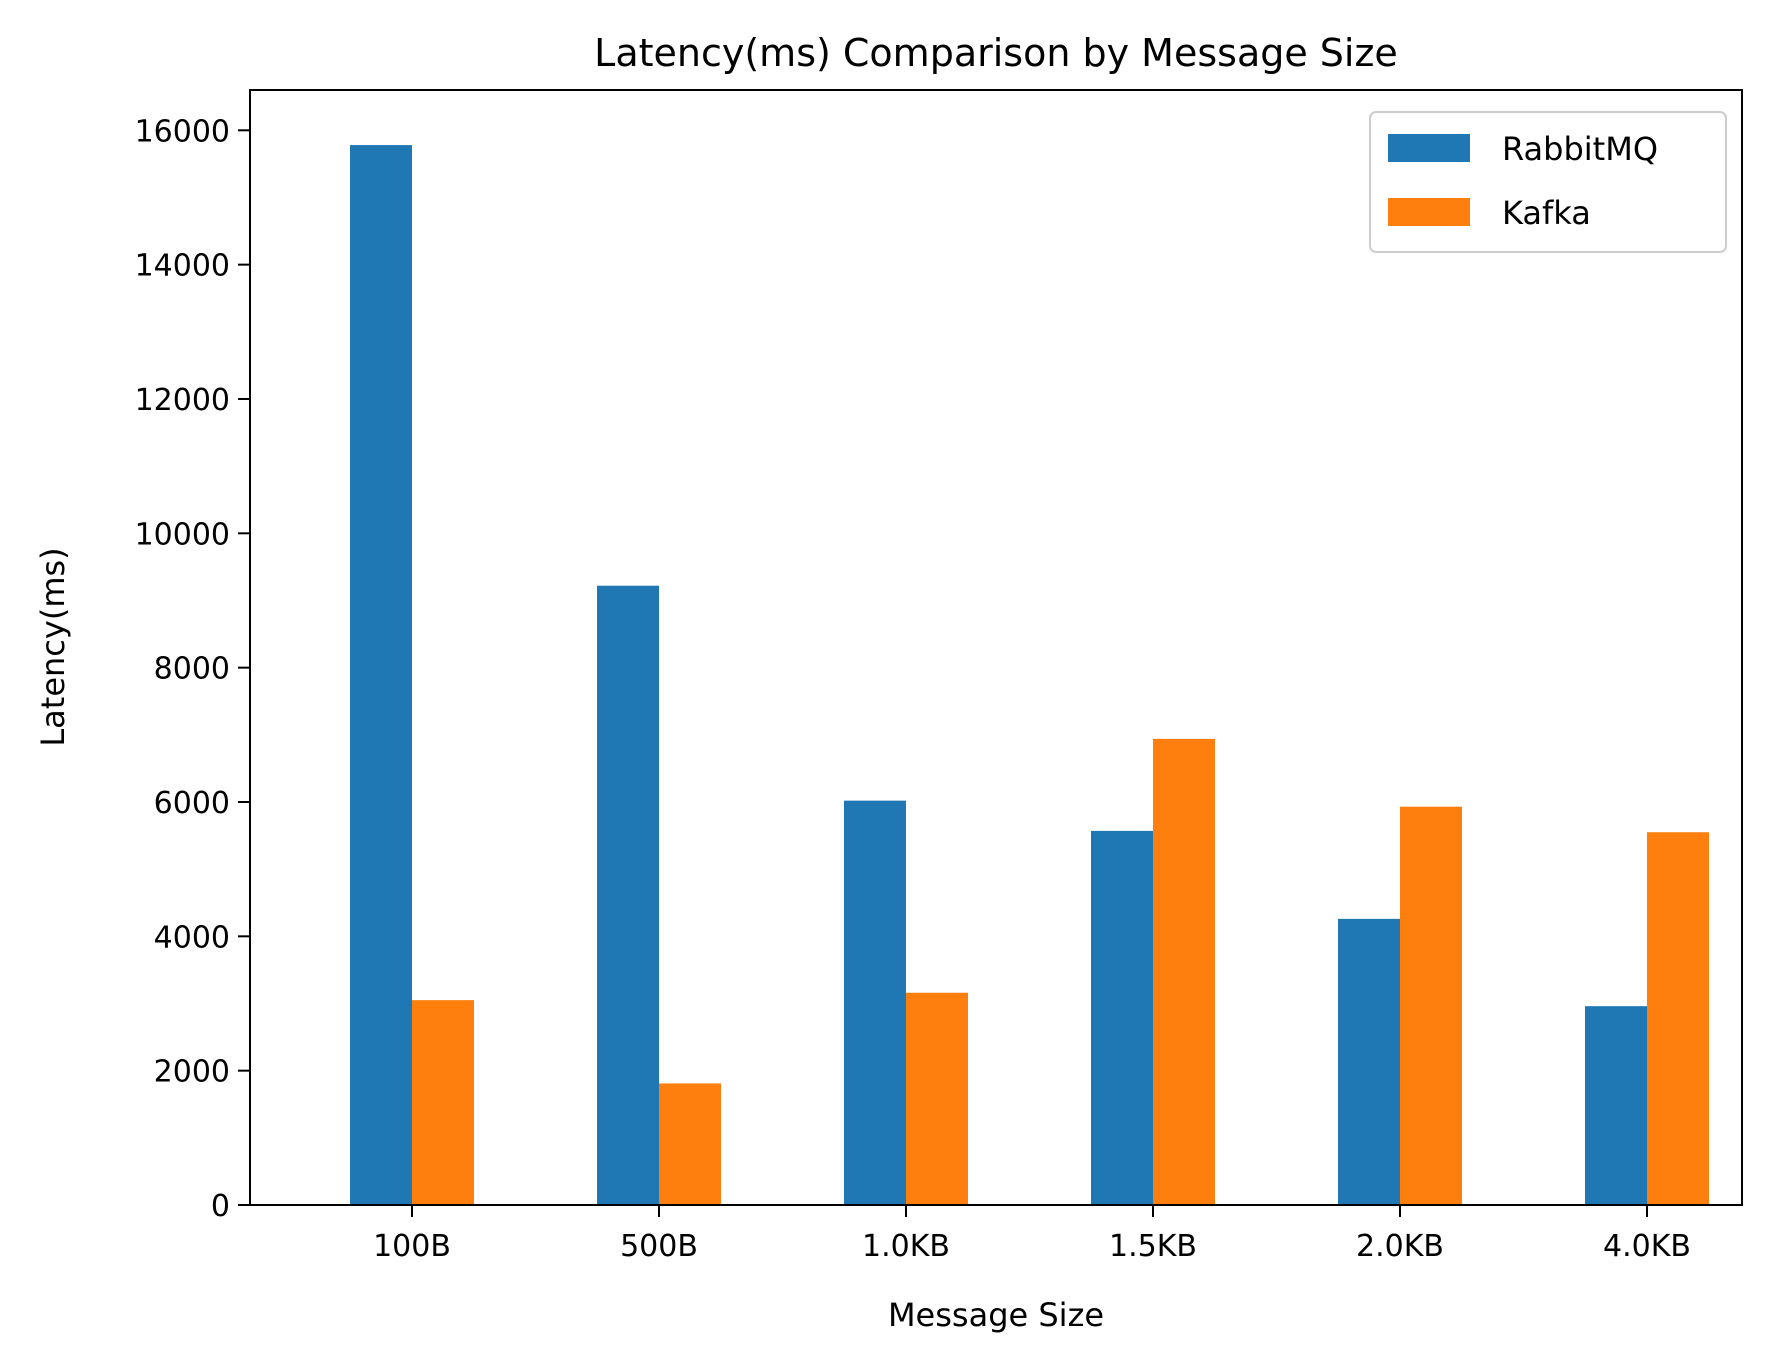 The image size is (1768, 1361). Describe the element at coordinates (996, 53) in the screenshot. I see `chart-title: Latency(ms) Comparison by Message Size` at that location.